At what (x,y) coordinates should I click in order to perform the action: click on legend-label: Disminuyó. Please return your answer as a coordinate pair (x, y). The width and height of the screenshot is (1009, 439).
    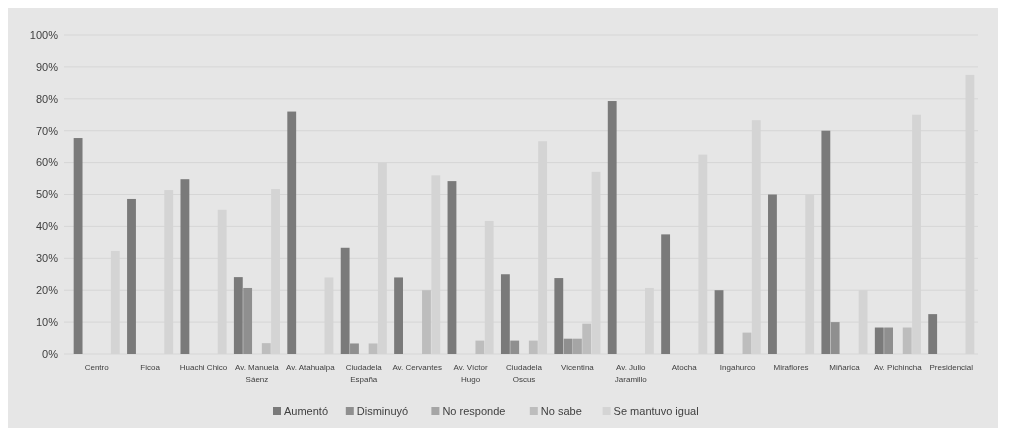
    Looking at the image, I should click on (382, 411).